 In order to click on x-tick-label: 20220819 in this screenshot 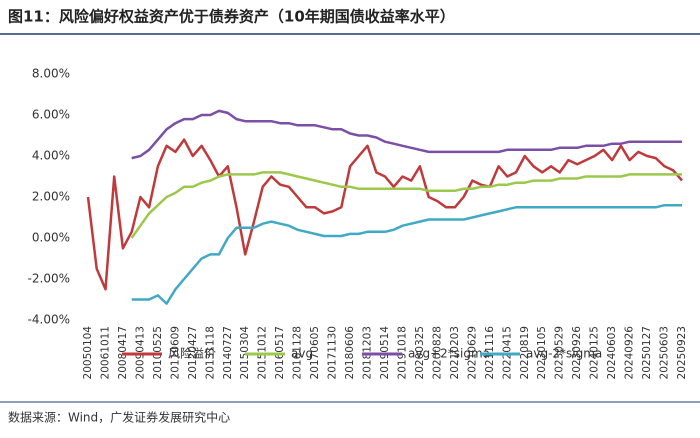, I will do `click(525, 352)`.